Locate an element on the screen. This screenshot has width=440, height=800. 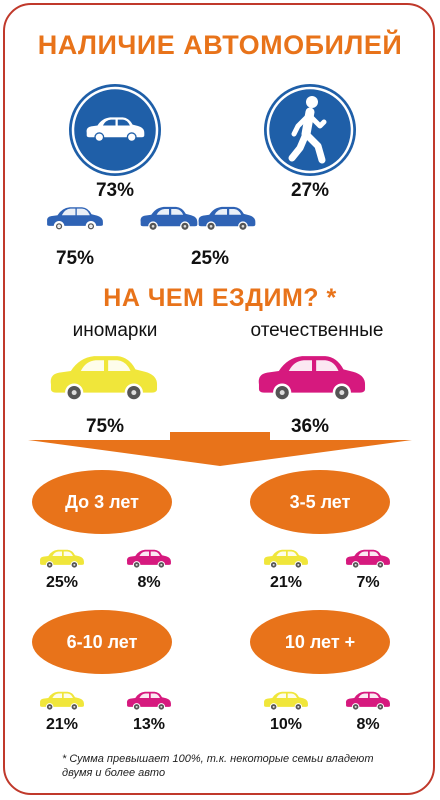
age-group-0-domestic-car-icon is located at coordinates (149, 558).